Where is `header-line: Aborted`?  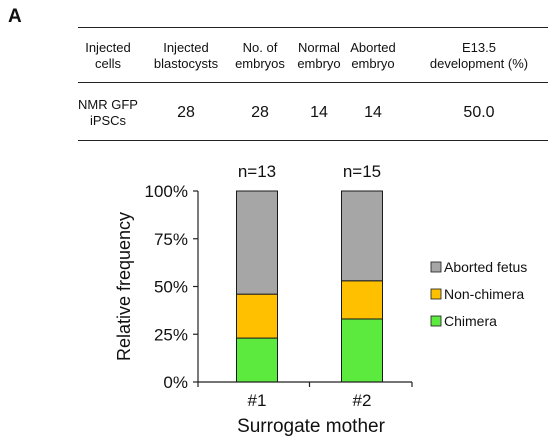
header-line: Aborted is located at coordinates (373, 47).